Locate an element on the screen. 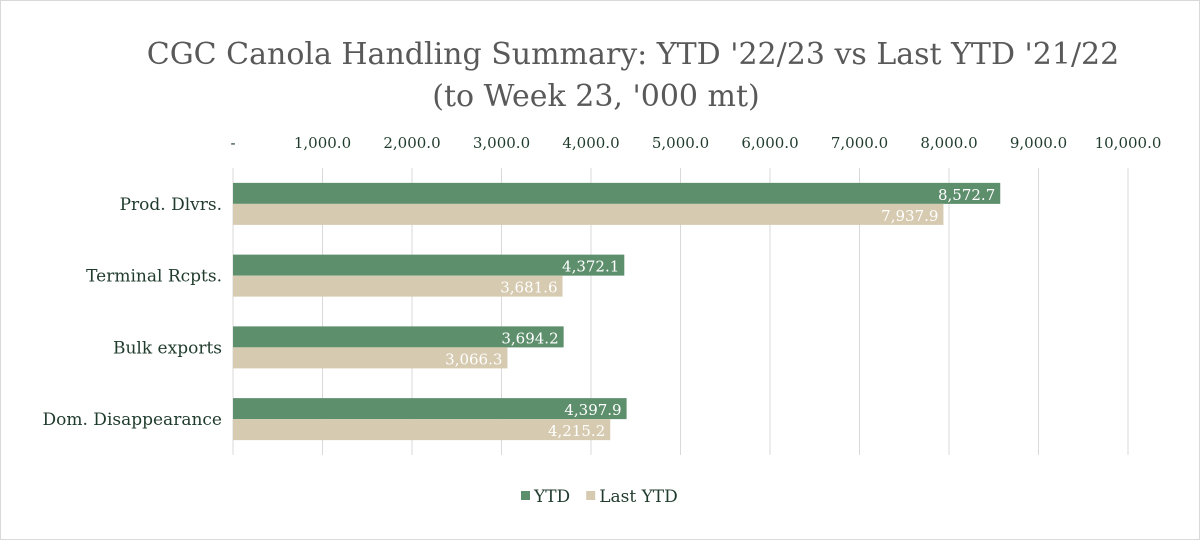  category-label: Dom. Disappearance is located at coordinates (132, 420).